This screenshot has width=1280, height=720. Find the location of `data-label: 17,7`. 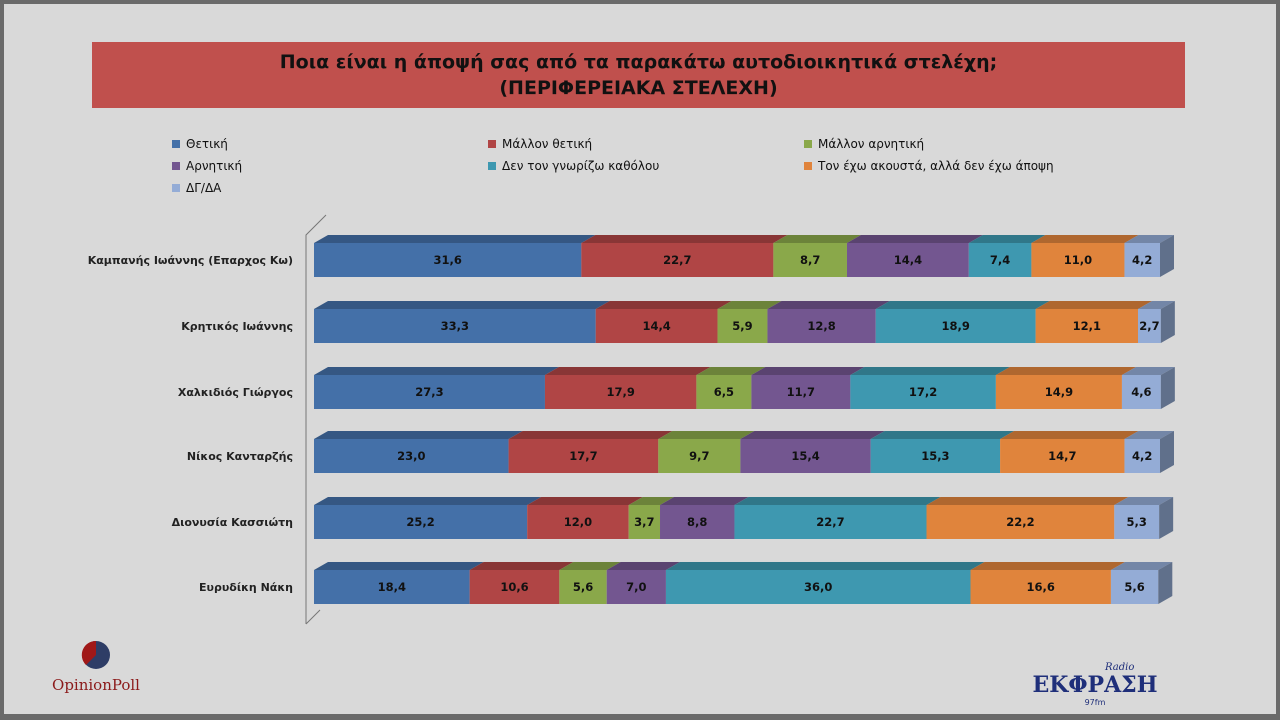

data-label: 17,7 is located at coordinates (583, 456).